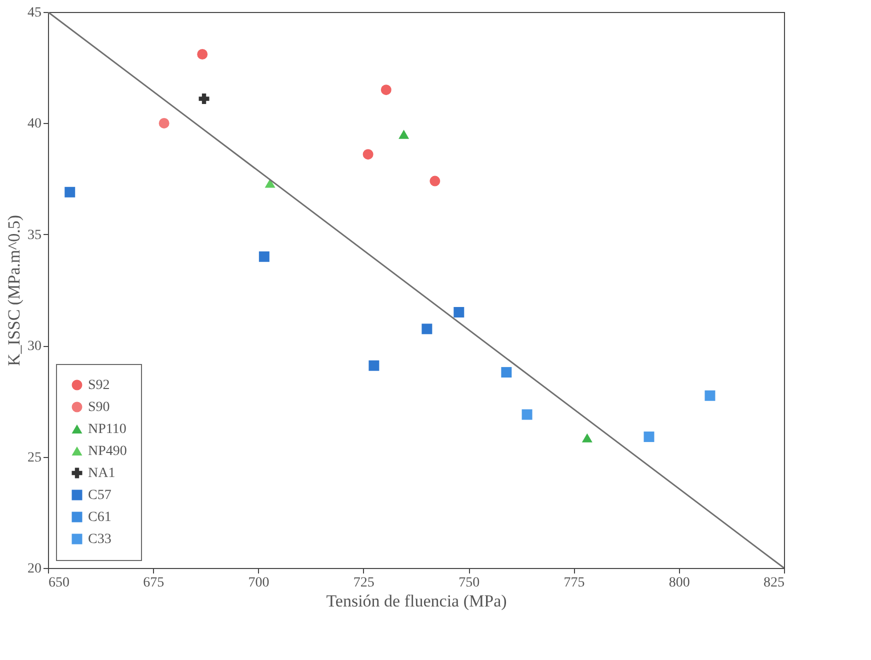 This screenshot has width=871, height=660. What do you see at coordinates (102, 473) in the screenshot?
I see `legend-label: NA1` at bounding box center [102, 473].